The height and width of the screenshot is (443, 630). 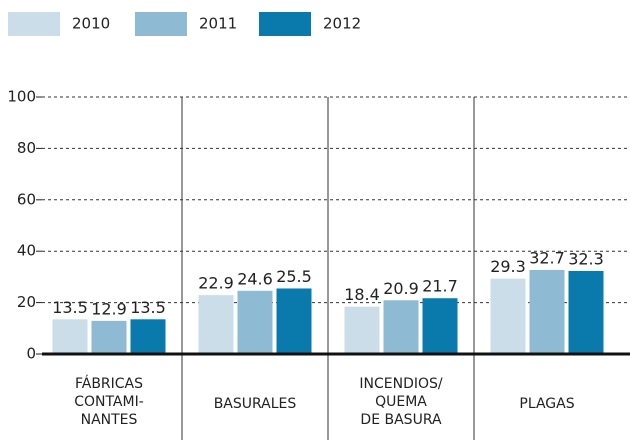 What do you see at coordinates (547, 257) in the screenshot?
I see `value-label: 32.7` at bounding box center [547, 257].